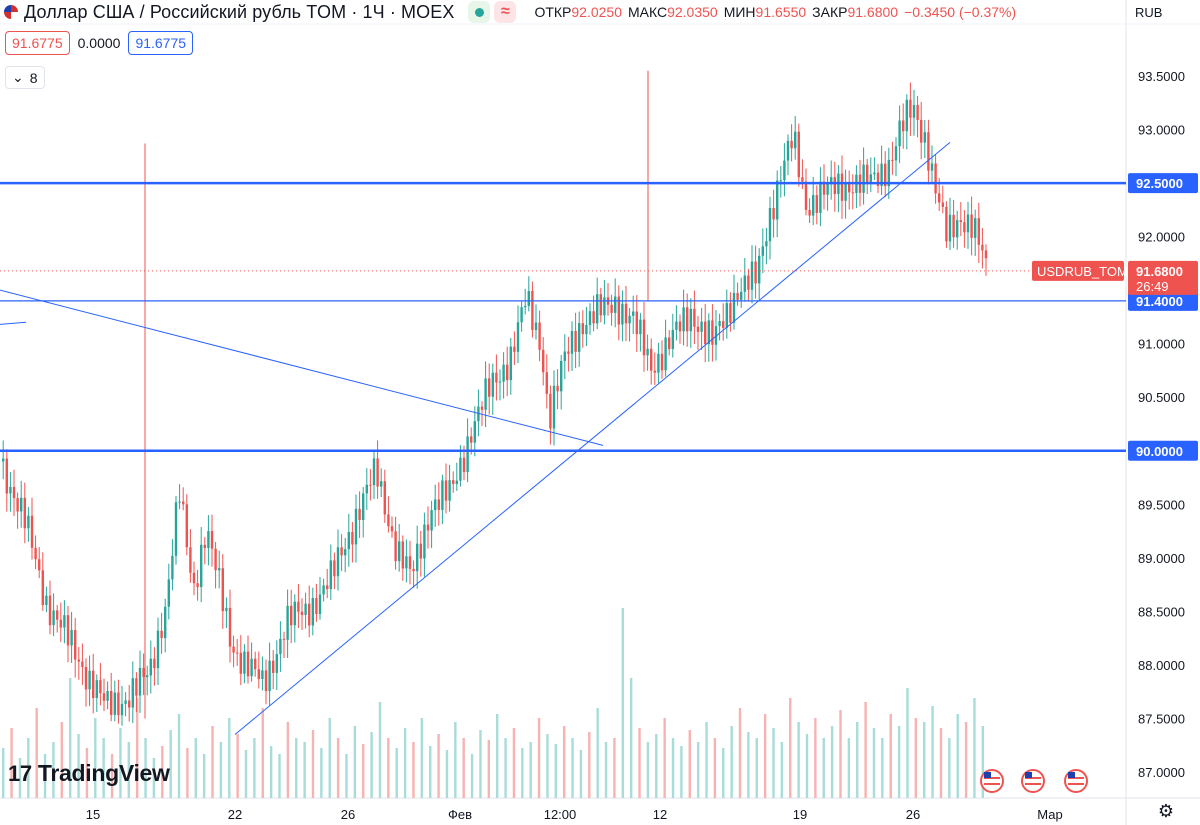 This screenshot has width=1200, height=825. Describe the element at coordinates (1159, 271) in the screenshot. I see `last-price-label: 91.6800` at that location.